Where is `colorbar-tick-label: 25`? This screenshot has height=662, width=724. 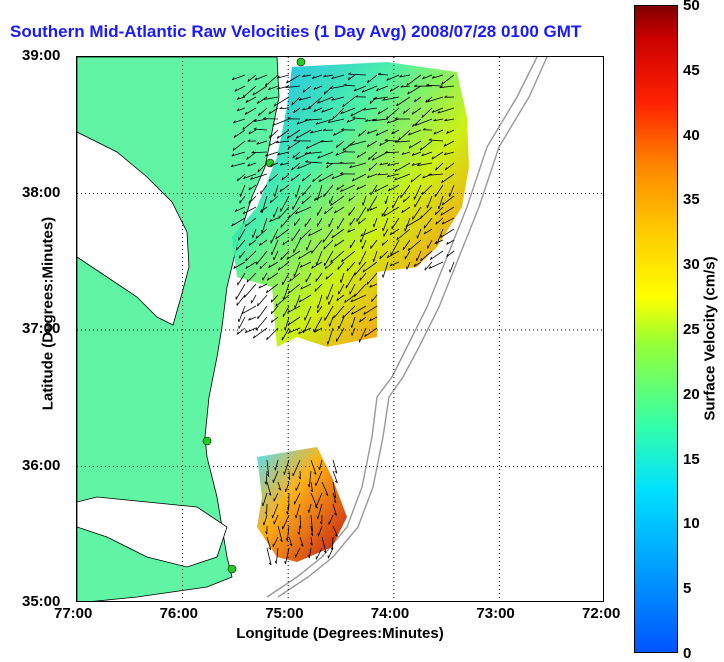 colorbar-tick-label: 25 is located at coordinates (691, 329).